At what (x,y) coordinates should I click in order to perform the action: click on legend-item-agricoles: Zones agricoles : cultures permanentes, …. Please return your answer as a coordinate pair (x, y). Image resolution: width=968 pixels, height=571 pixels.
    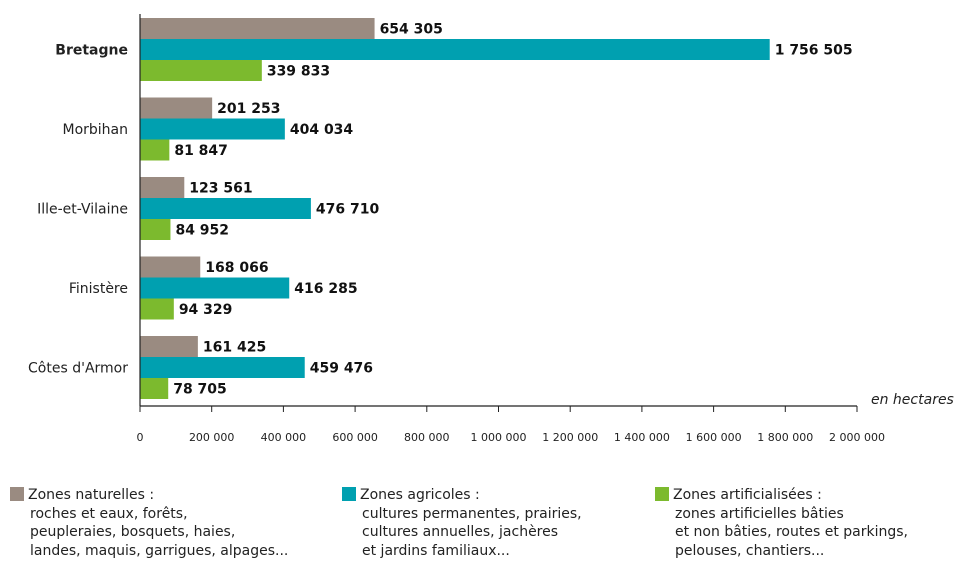
    Looking at the image, I should click on (462, 523).